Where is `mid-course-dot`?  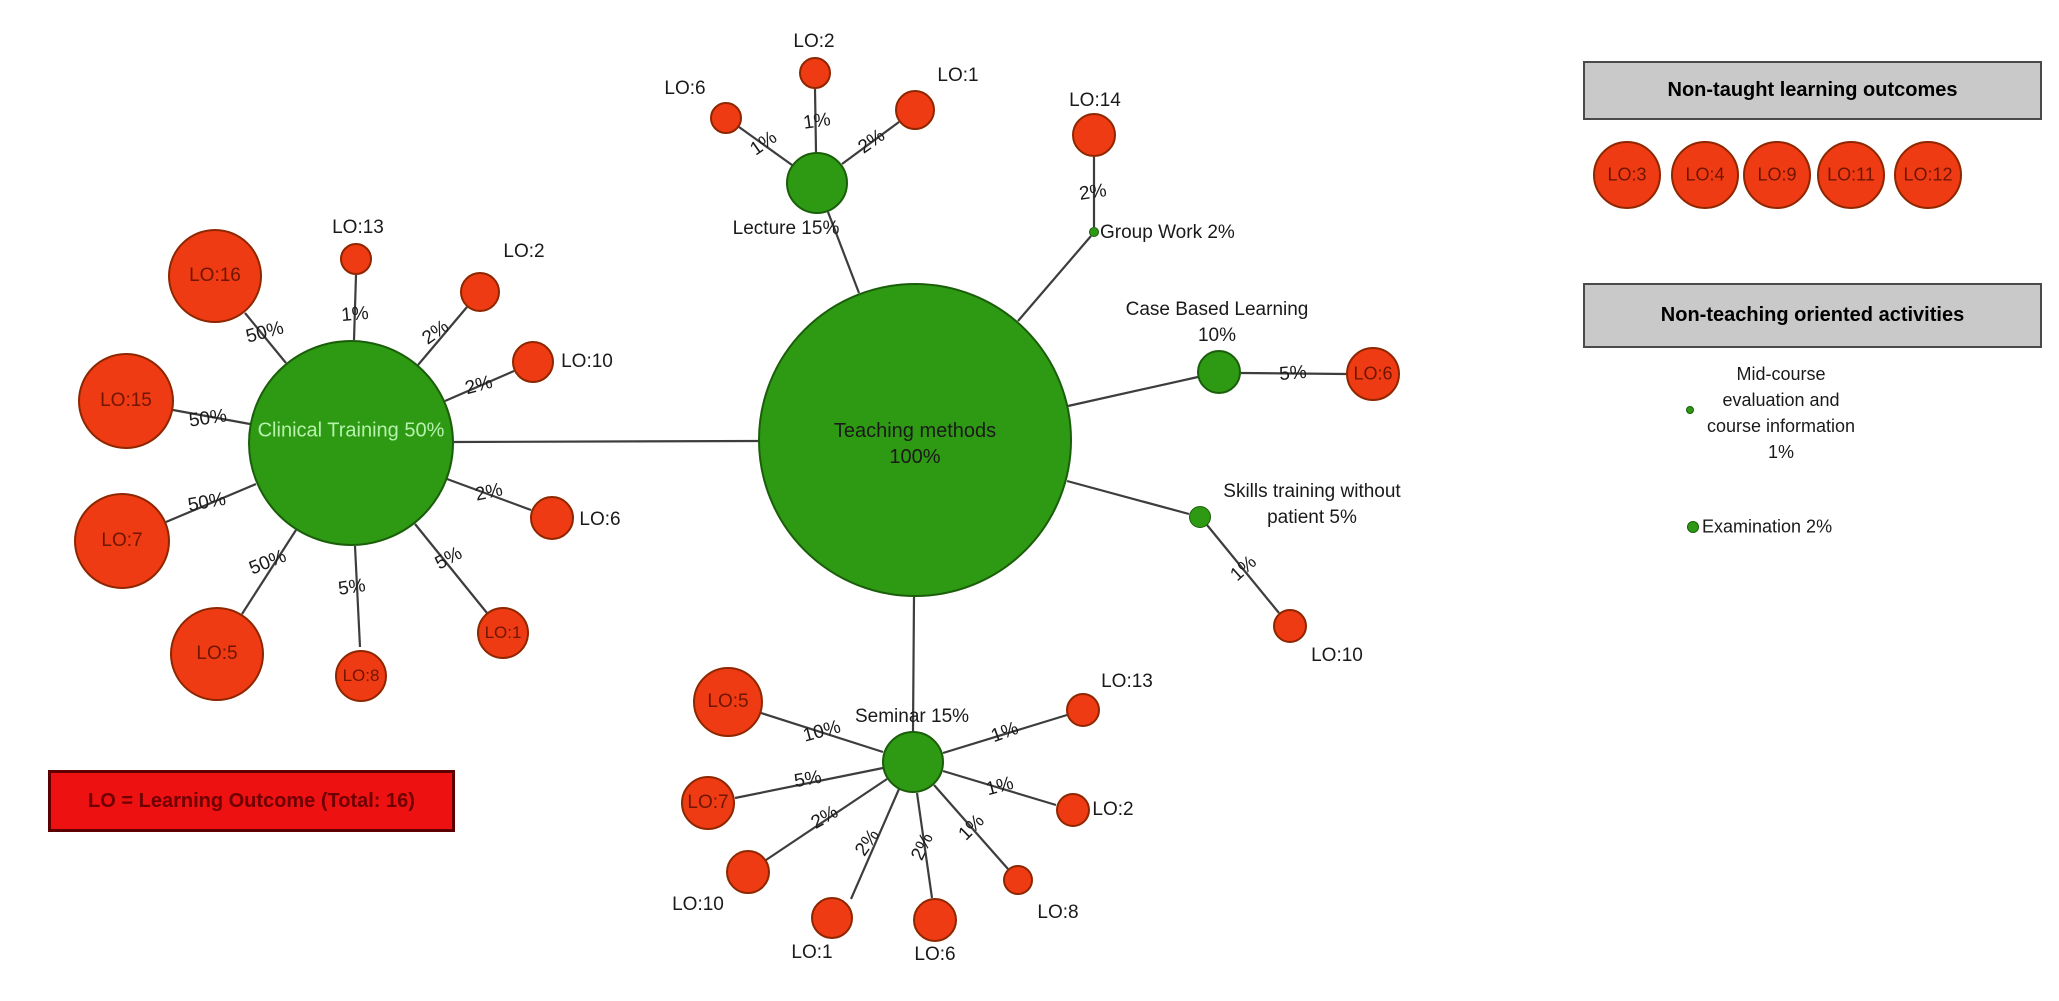 mid-course-dot is located at coordinates (1690, 410).